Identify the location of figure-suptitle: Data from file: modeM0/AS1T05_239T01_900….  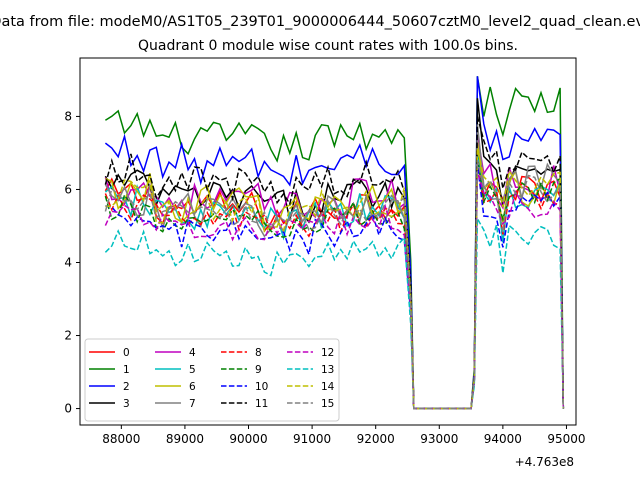
(320, 22).